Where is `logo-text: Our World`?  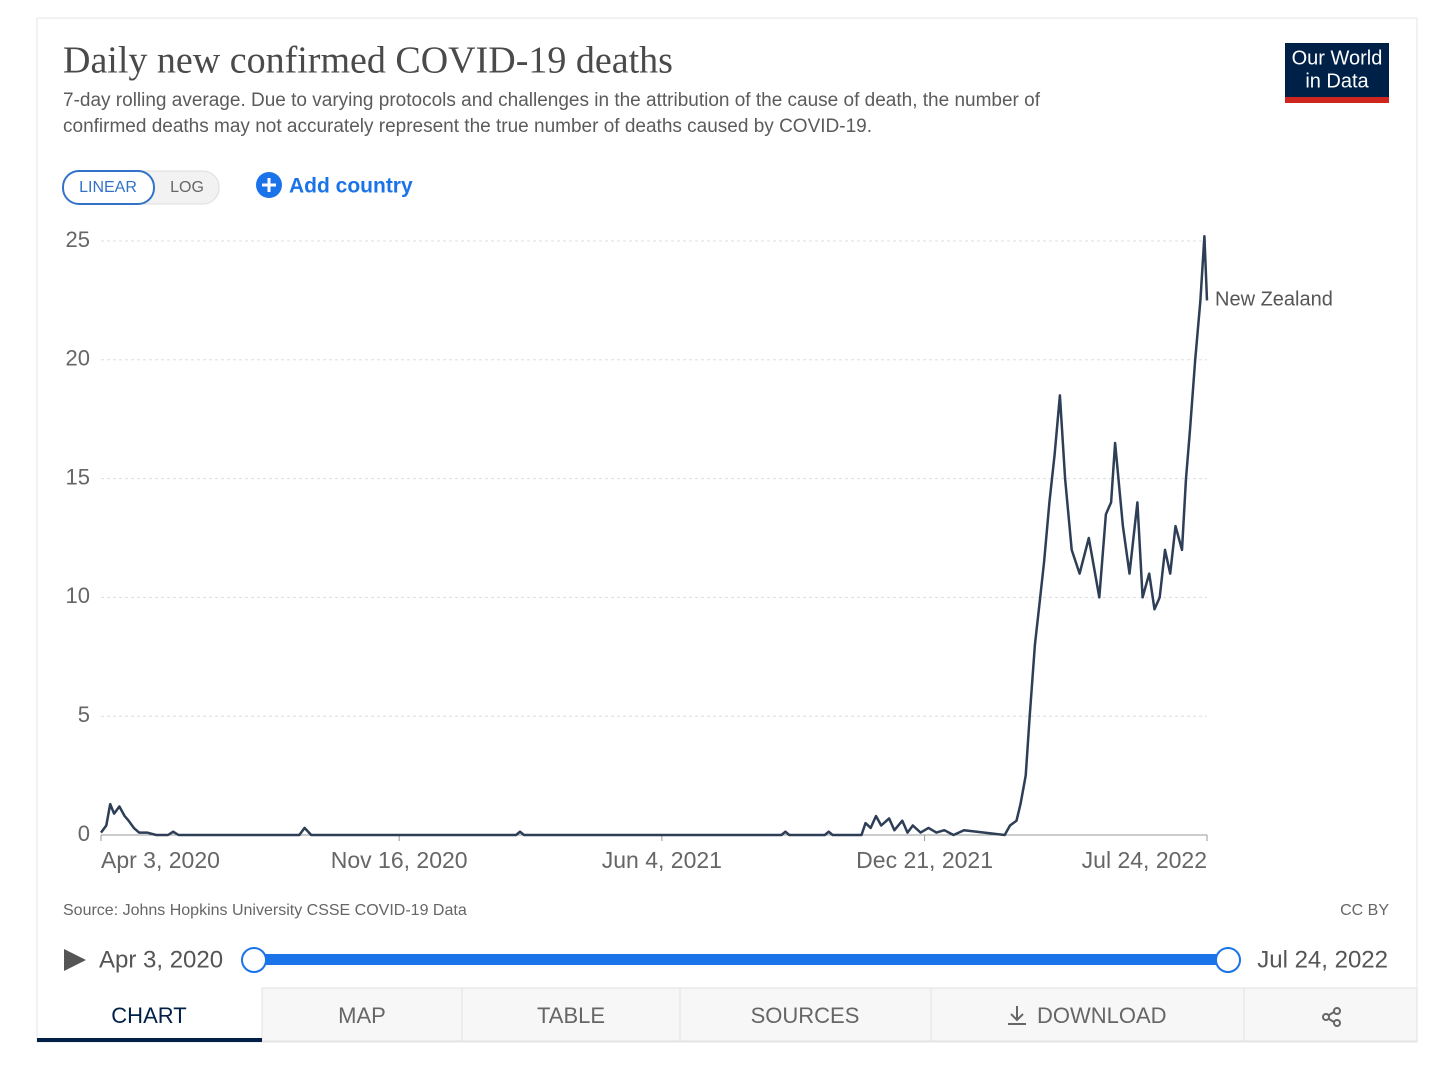
logo-text: Our World is located at coordinates (1337, 58).